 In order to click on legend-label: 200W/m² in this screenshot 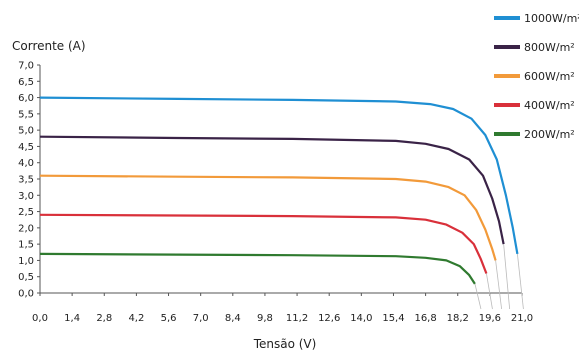, I will do `click(549, 134)`.